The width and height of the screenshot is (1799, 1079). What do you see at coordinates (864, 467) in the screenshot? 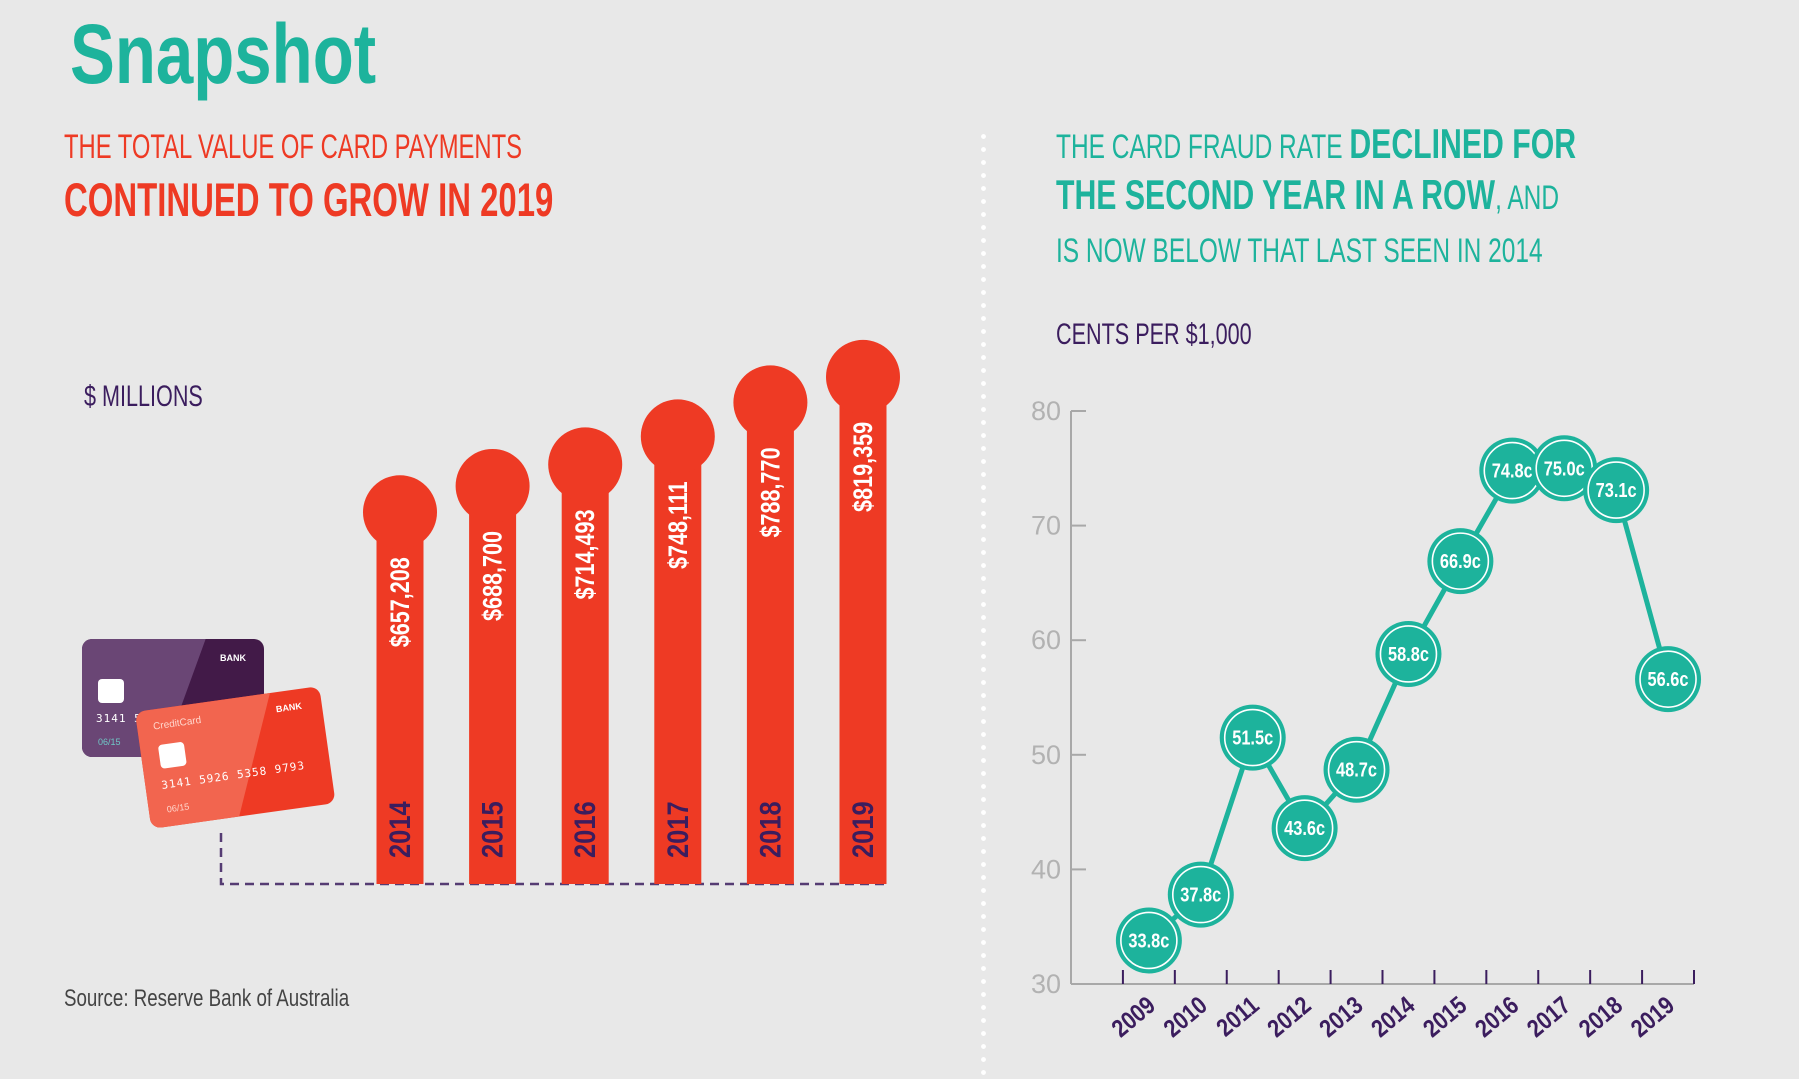
I see `bar-value-label: $819,359` at bounding box center [864, 467].